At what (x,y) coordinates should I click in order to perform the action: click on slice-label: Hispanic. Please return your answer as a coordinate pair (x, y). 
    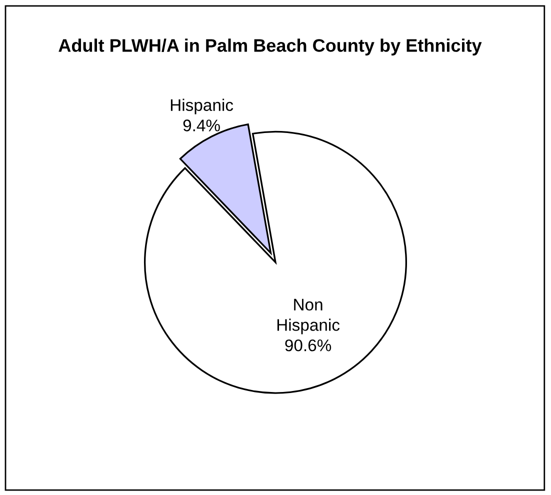
    Looking at the image, I should click on (202, 106).